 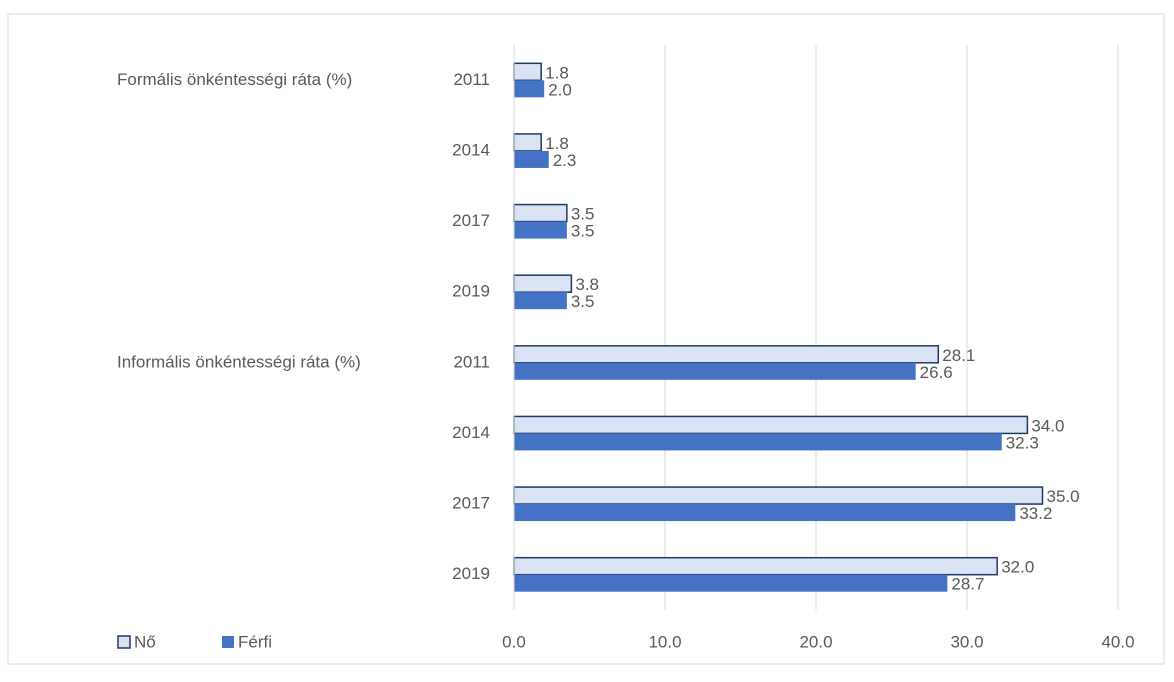 I want to click on data-label: 26.6, so click(x=936, y=372).